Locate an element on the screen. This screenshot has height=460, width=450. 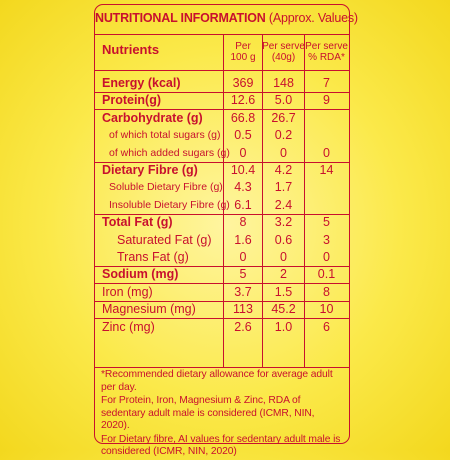
title-divider is located at coordinates (222, 34).